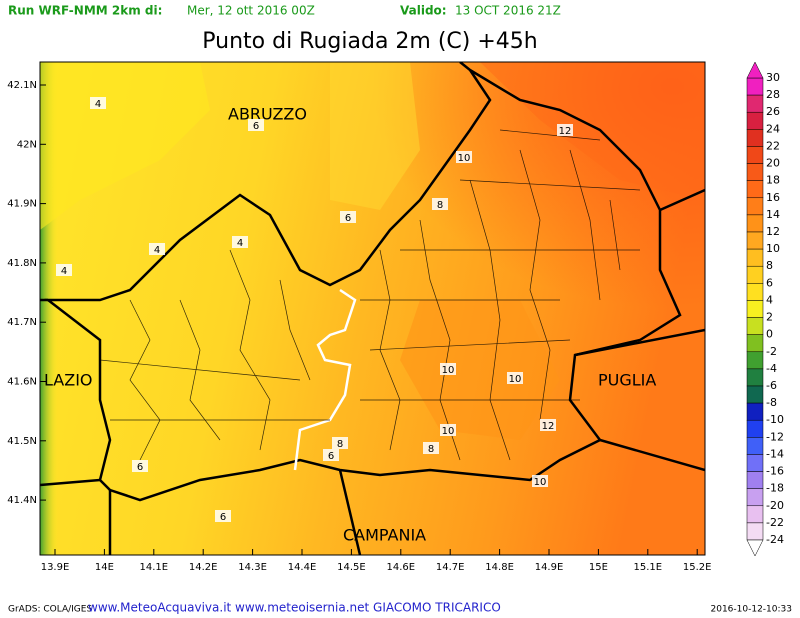 This screenshot has width=800, height=618. What do you see at coordinates (773, 180) in the screenshot?
I see `colorbar-label: 18` at bounding box center [773, 180].